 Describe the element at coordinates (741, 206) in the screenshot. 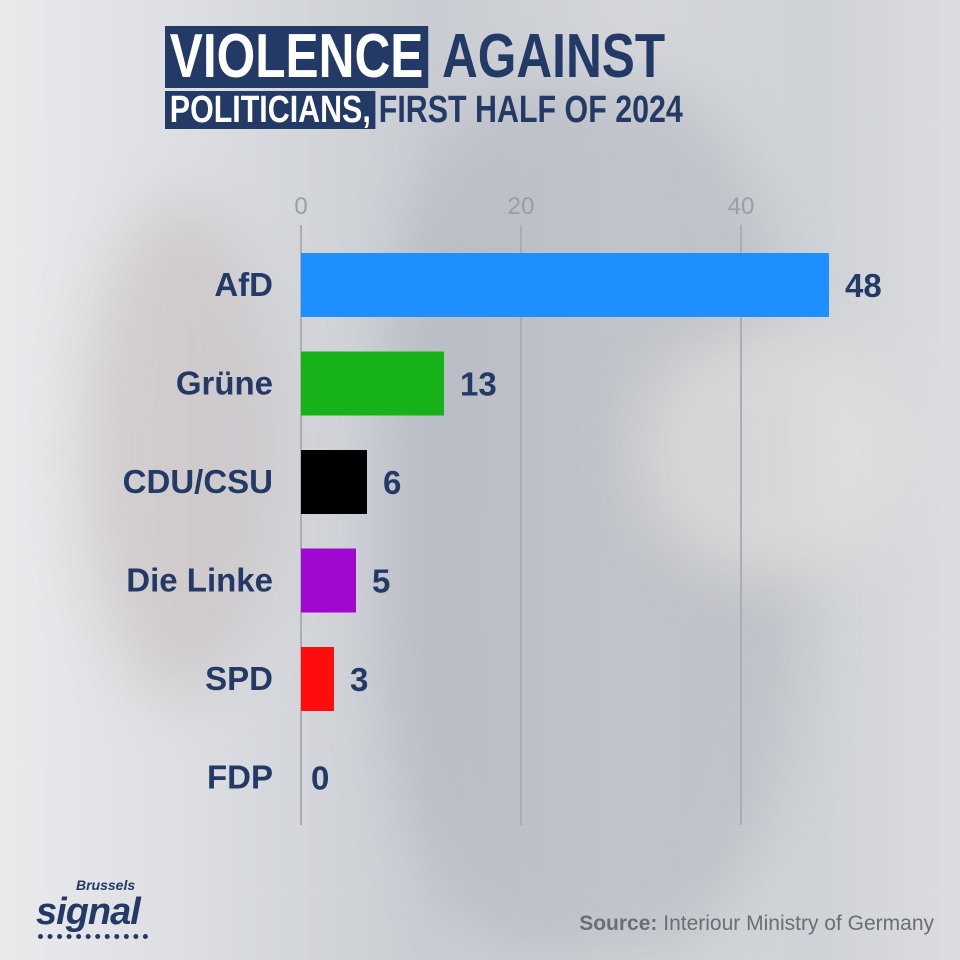

I see `x-tick-label: 40` at that location.